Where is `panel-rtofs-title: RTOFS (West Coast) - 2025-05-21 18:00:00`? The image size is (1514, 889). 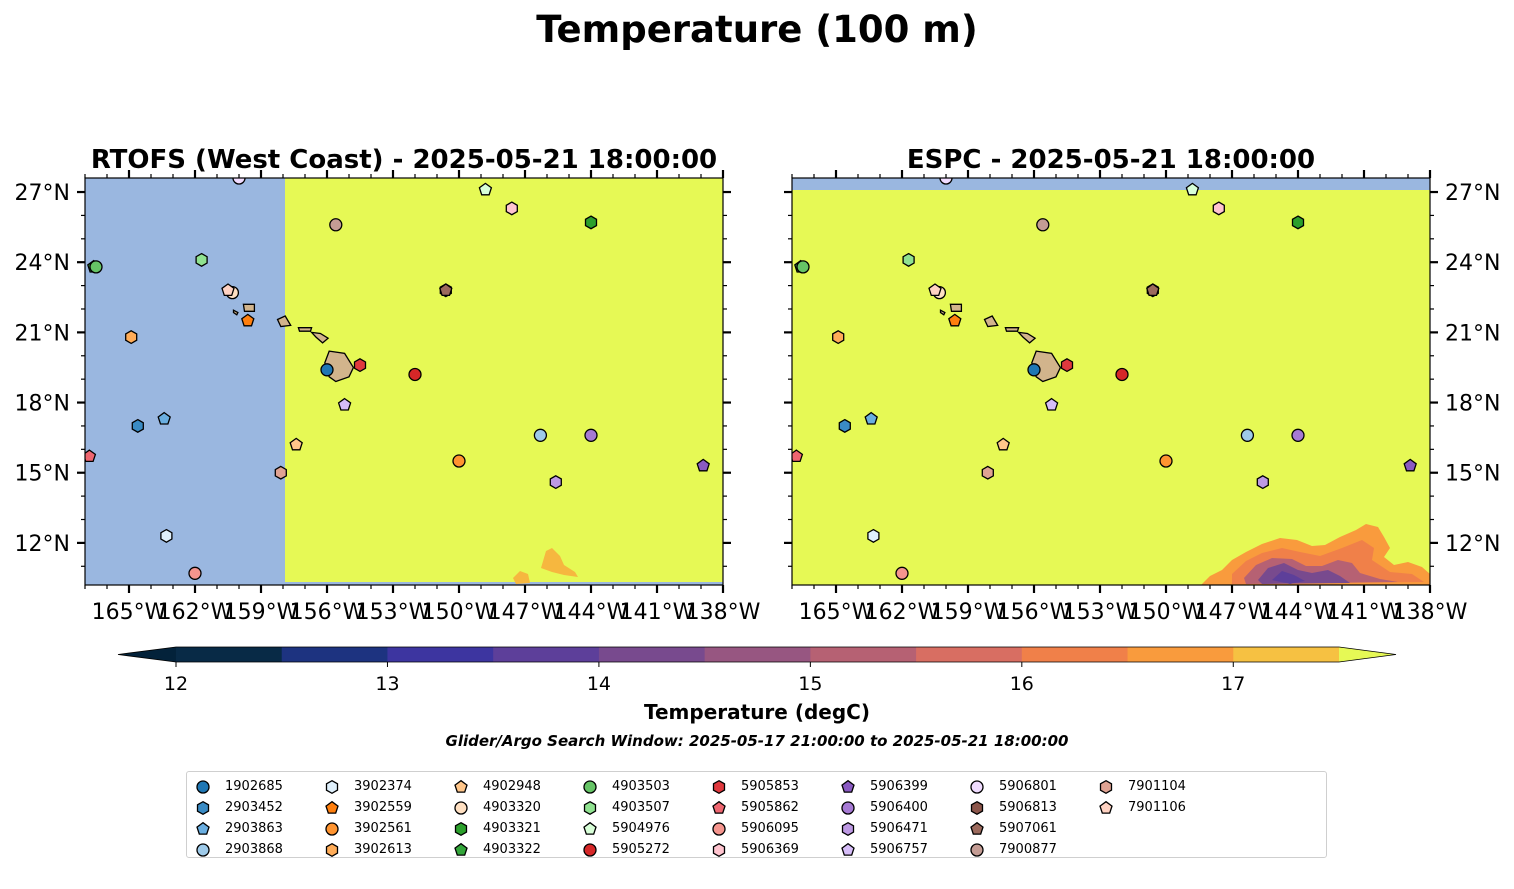
panel-rtofs-title: RTOFS (West Coast) - 2025-05-21 18:00:00 is located at coordinates (404, 160).